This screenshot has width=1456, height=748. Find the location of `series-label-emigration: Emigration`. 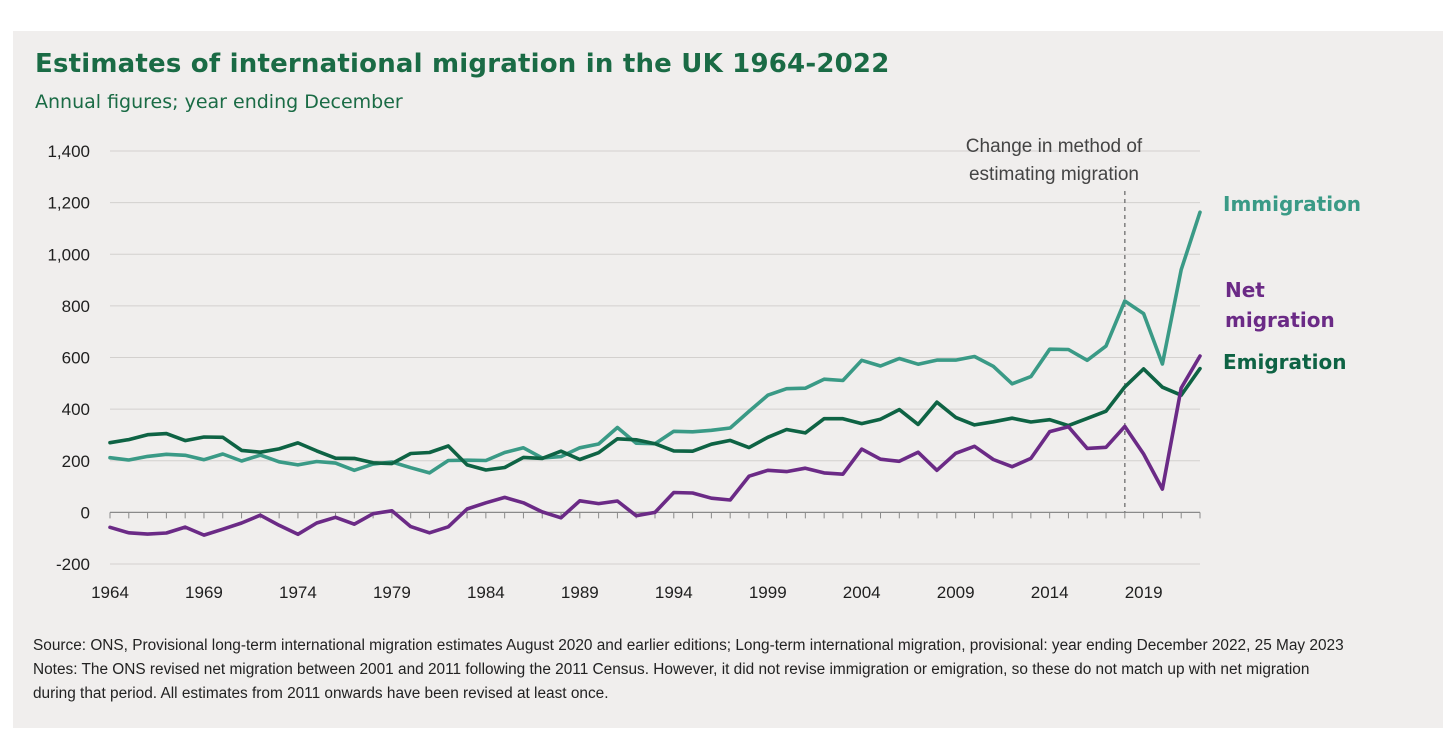

series-label-emigration: Emigration is located at coordinates (1284, 362).